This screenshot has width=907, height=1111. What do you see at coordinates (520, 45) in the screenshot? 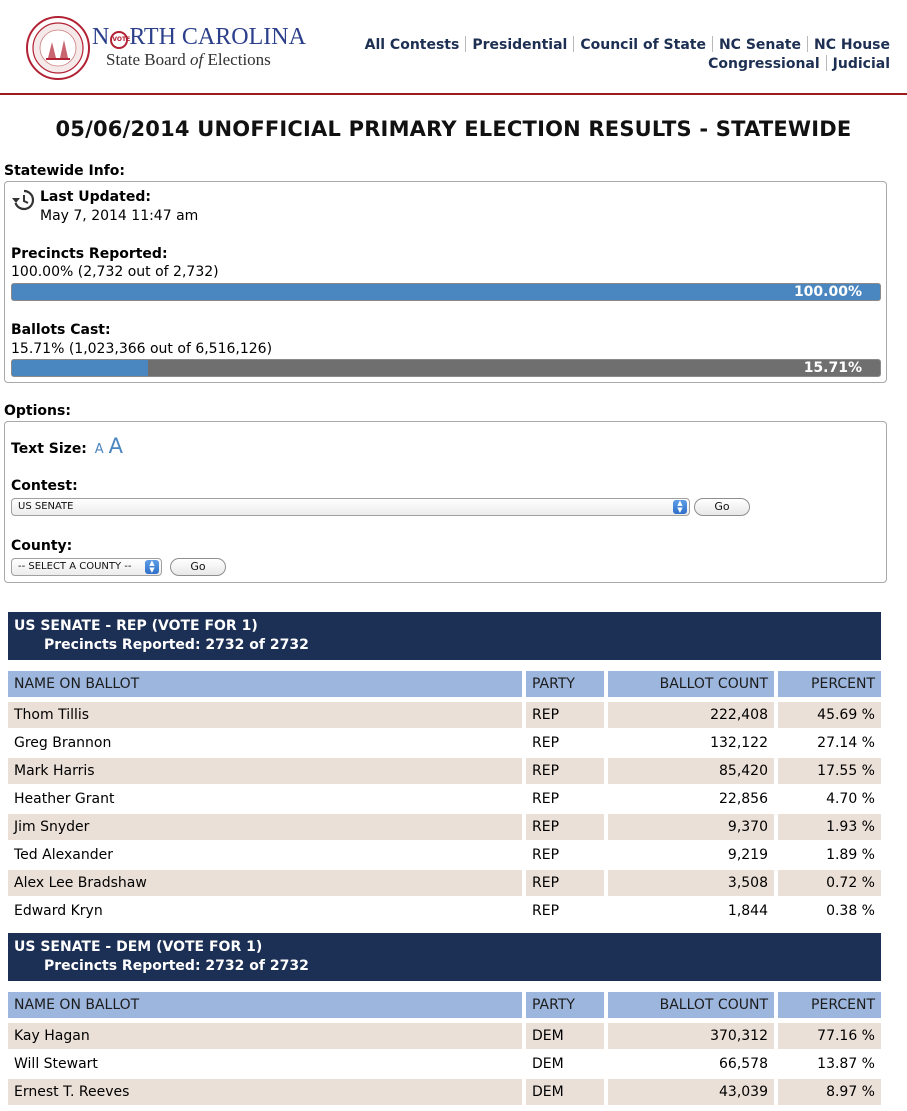
I see `nav-presidential: Presidential` at bounding box center [520, 45].